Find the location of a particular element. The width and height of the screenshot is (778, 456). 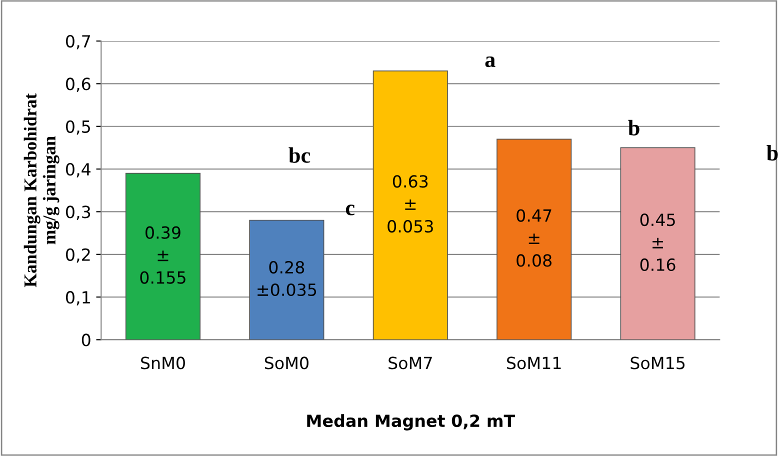

data-label: 0.45 ± 0.16 is located at coordinates (658, 242).